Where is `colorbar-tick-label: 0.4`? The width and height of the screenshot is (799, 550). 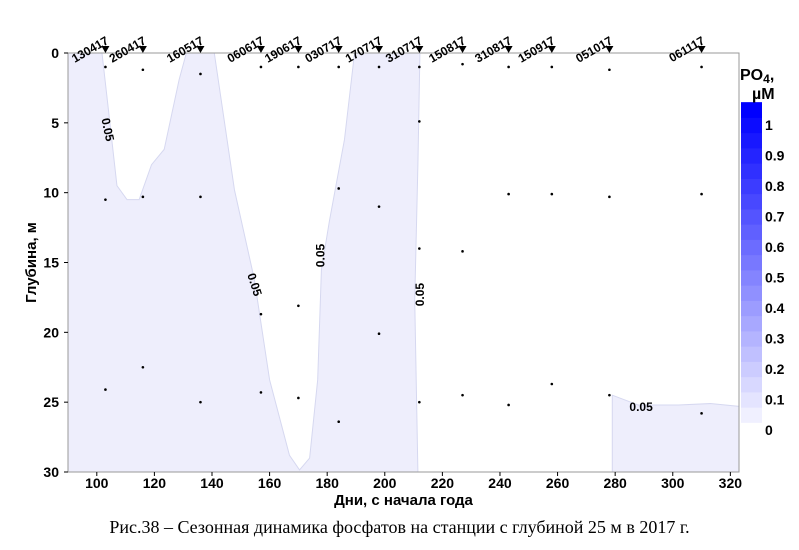
colorbar-tick-label: 0.4 is located at coordinates (775, 308).